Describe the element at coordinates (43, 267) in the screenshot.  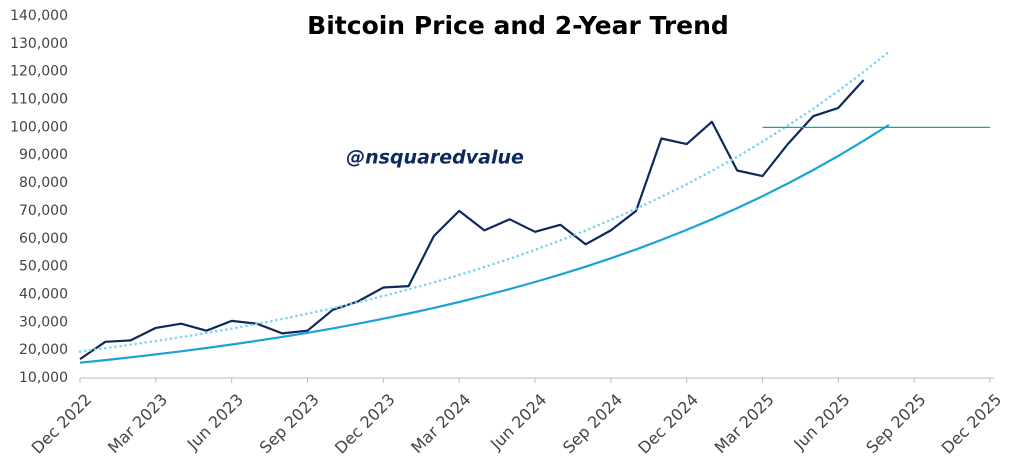
I see `y-tick-label: 50,000` at that location.